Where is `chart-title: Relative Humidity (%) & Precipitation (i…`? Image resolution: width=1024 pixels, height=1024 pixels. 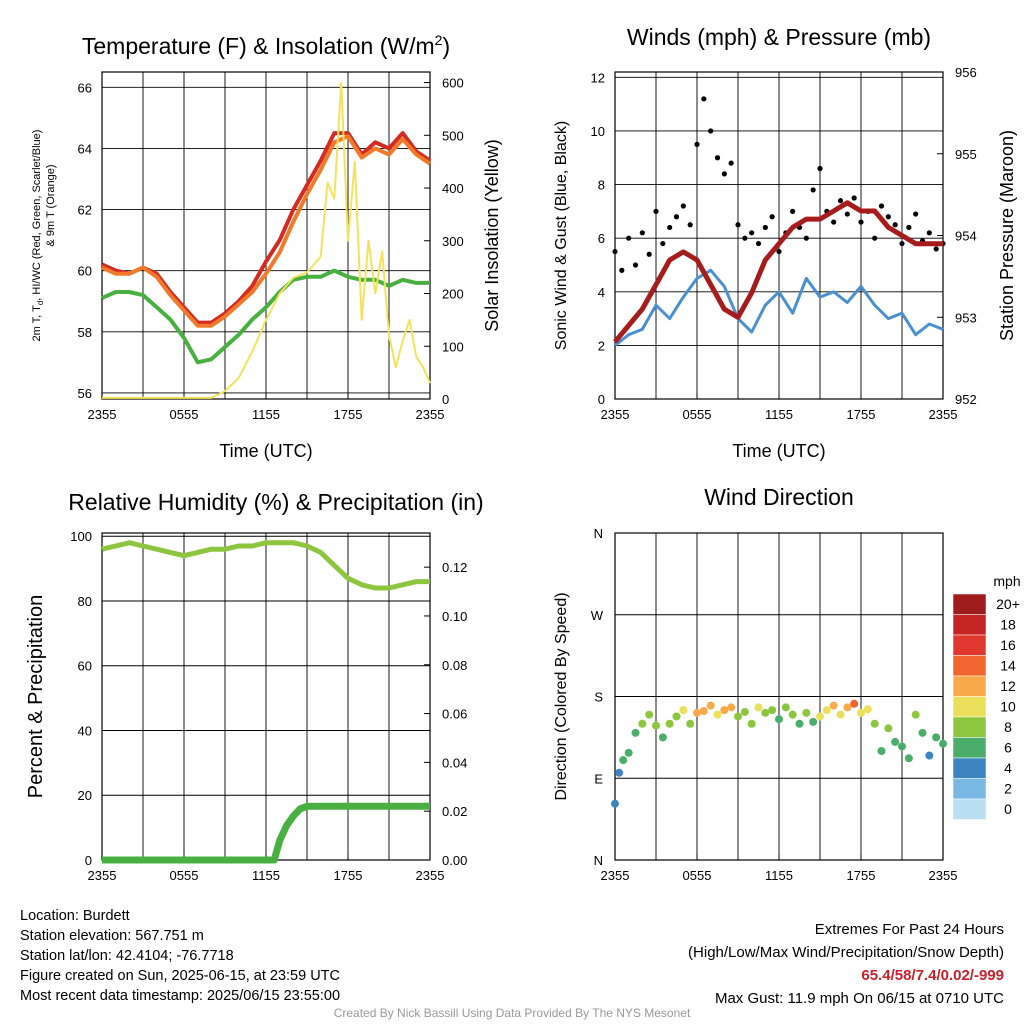
chart-title: Relative Humidity (%) & Precipitation (i… is located at coordinates (275, 502).